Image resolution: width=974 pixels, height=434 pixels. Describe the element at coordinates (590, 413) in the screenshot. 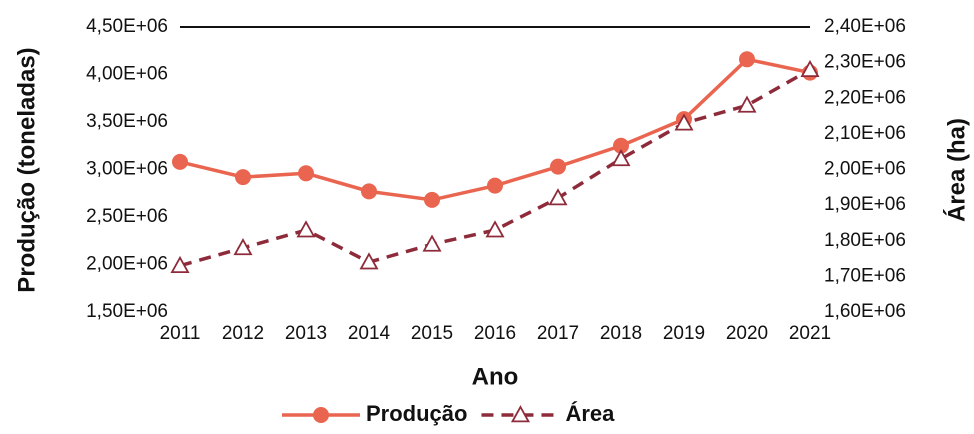

I see `legend-label: Área` at that location.